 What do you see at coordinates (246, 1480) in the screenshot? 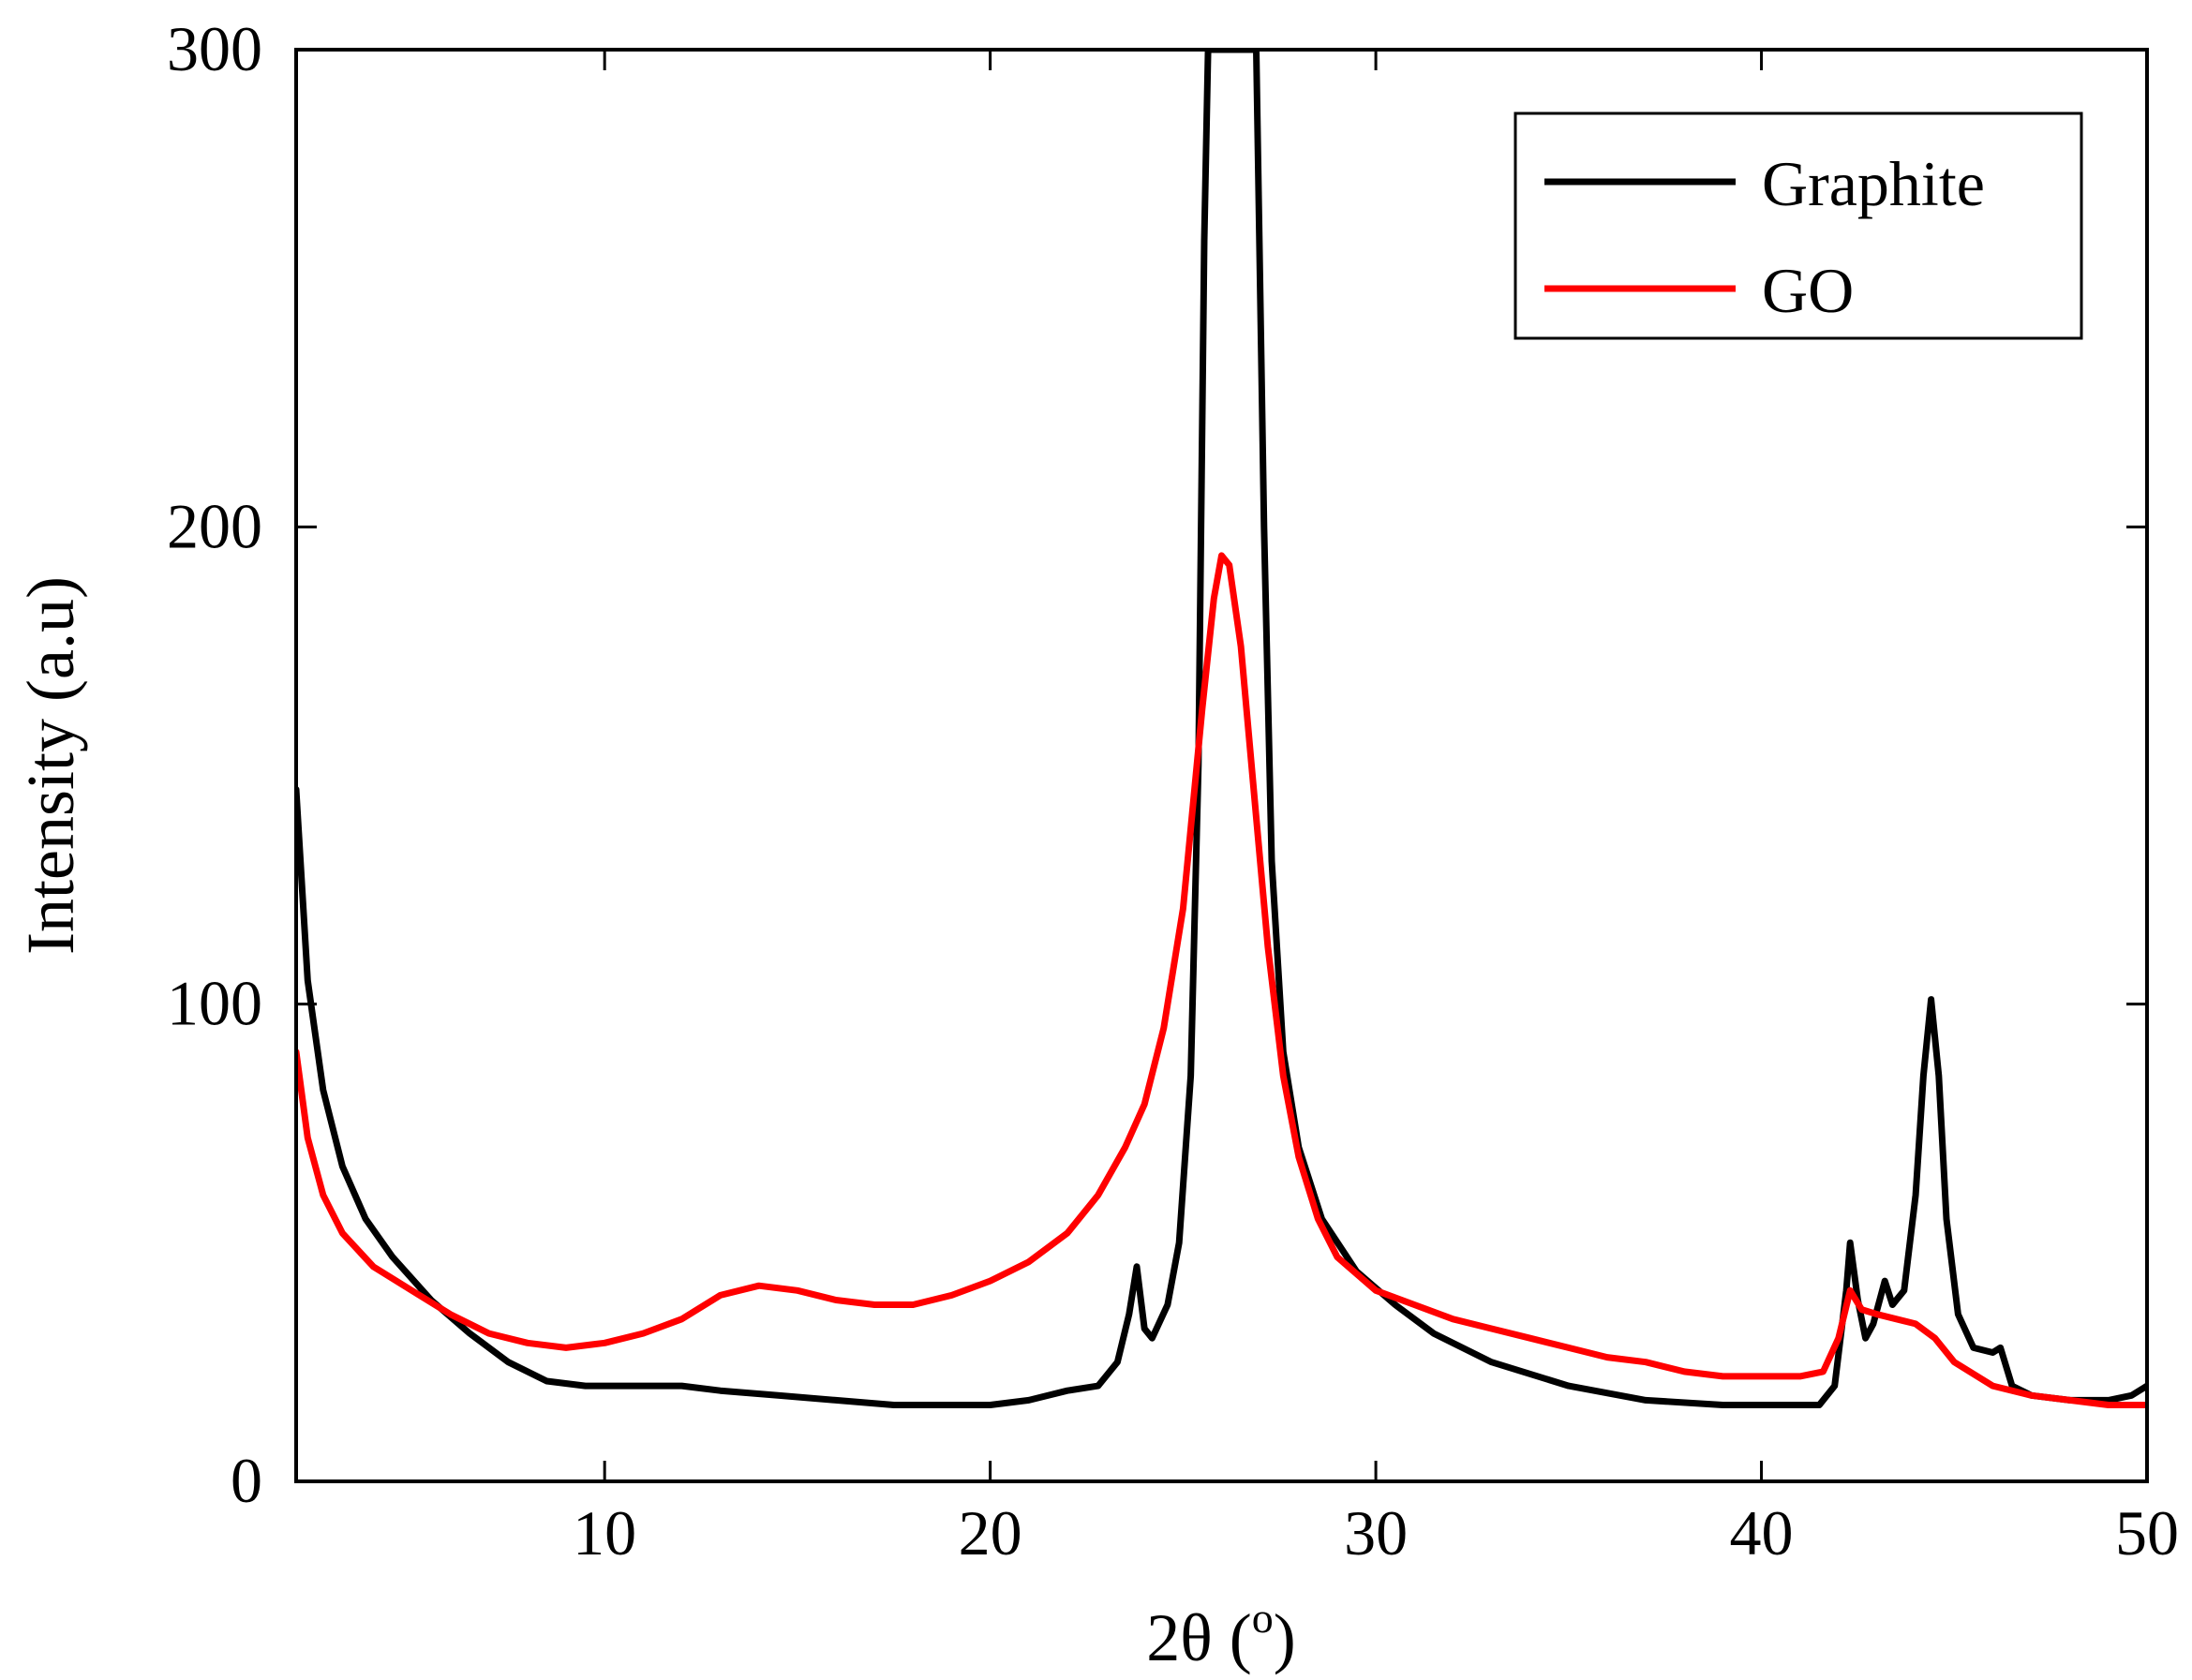
I see `y-tick-label: 0` at bounding box center [246, 1480].